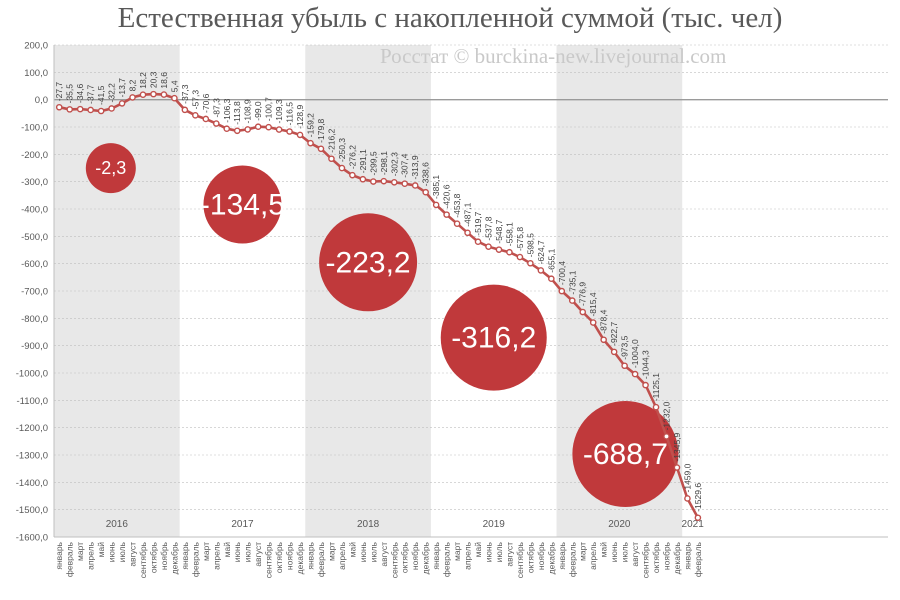 The image size is (900, 600). Describe the element at coordinates (206, 103) in the screenshot. I see `data-label: -70,6` at that location.